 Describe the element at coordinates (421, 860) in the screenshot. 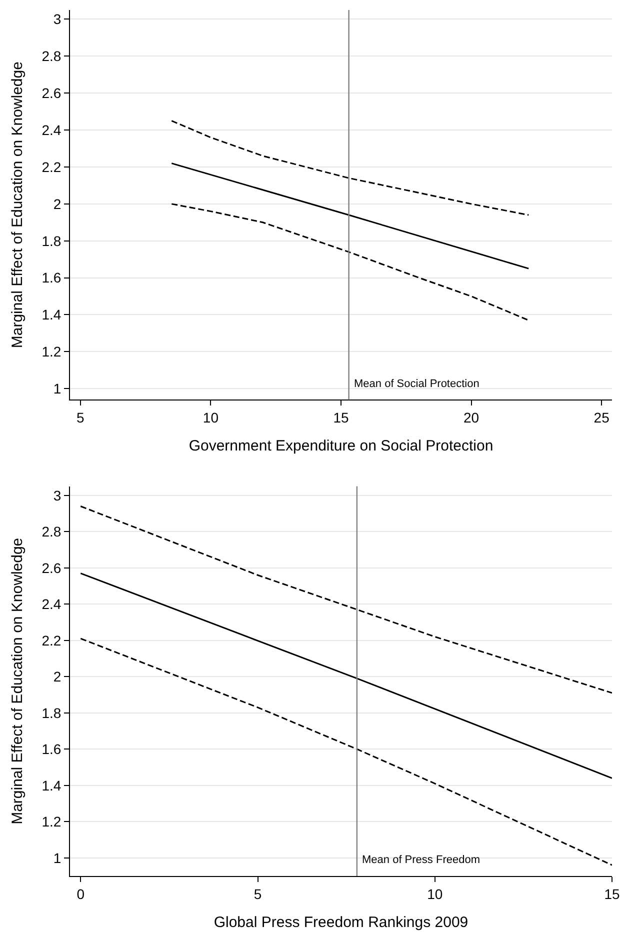

I see `ref-line-label: Mean of Press Freedom` at that location.